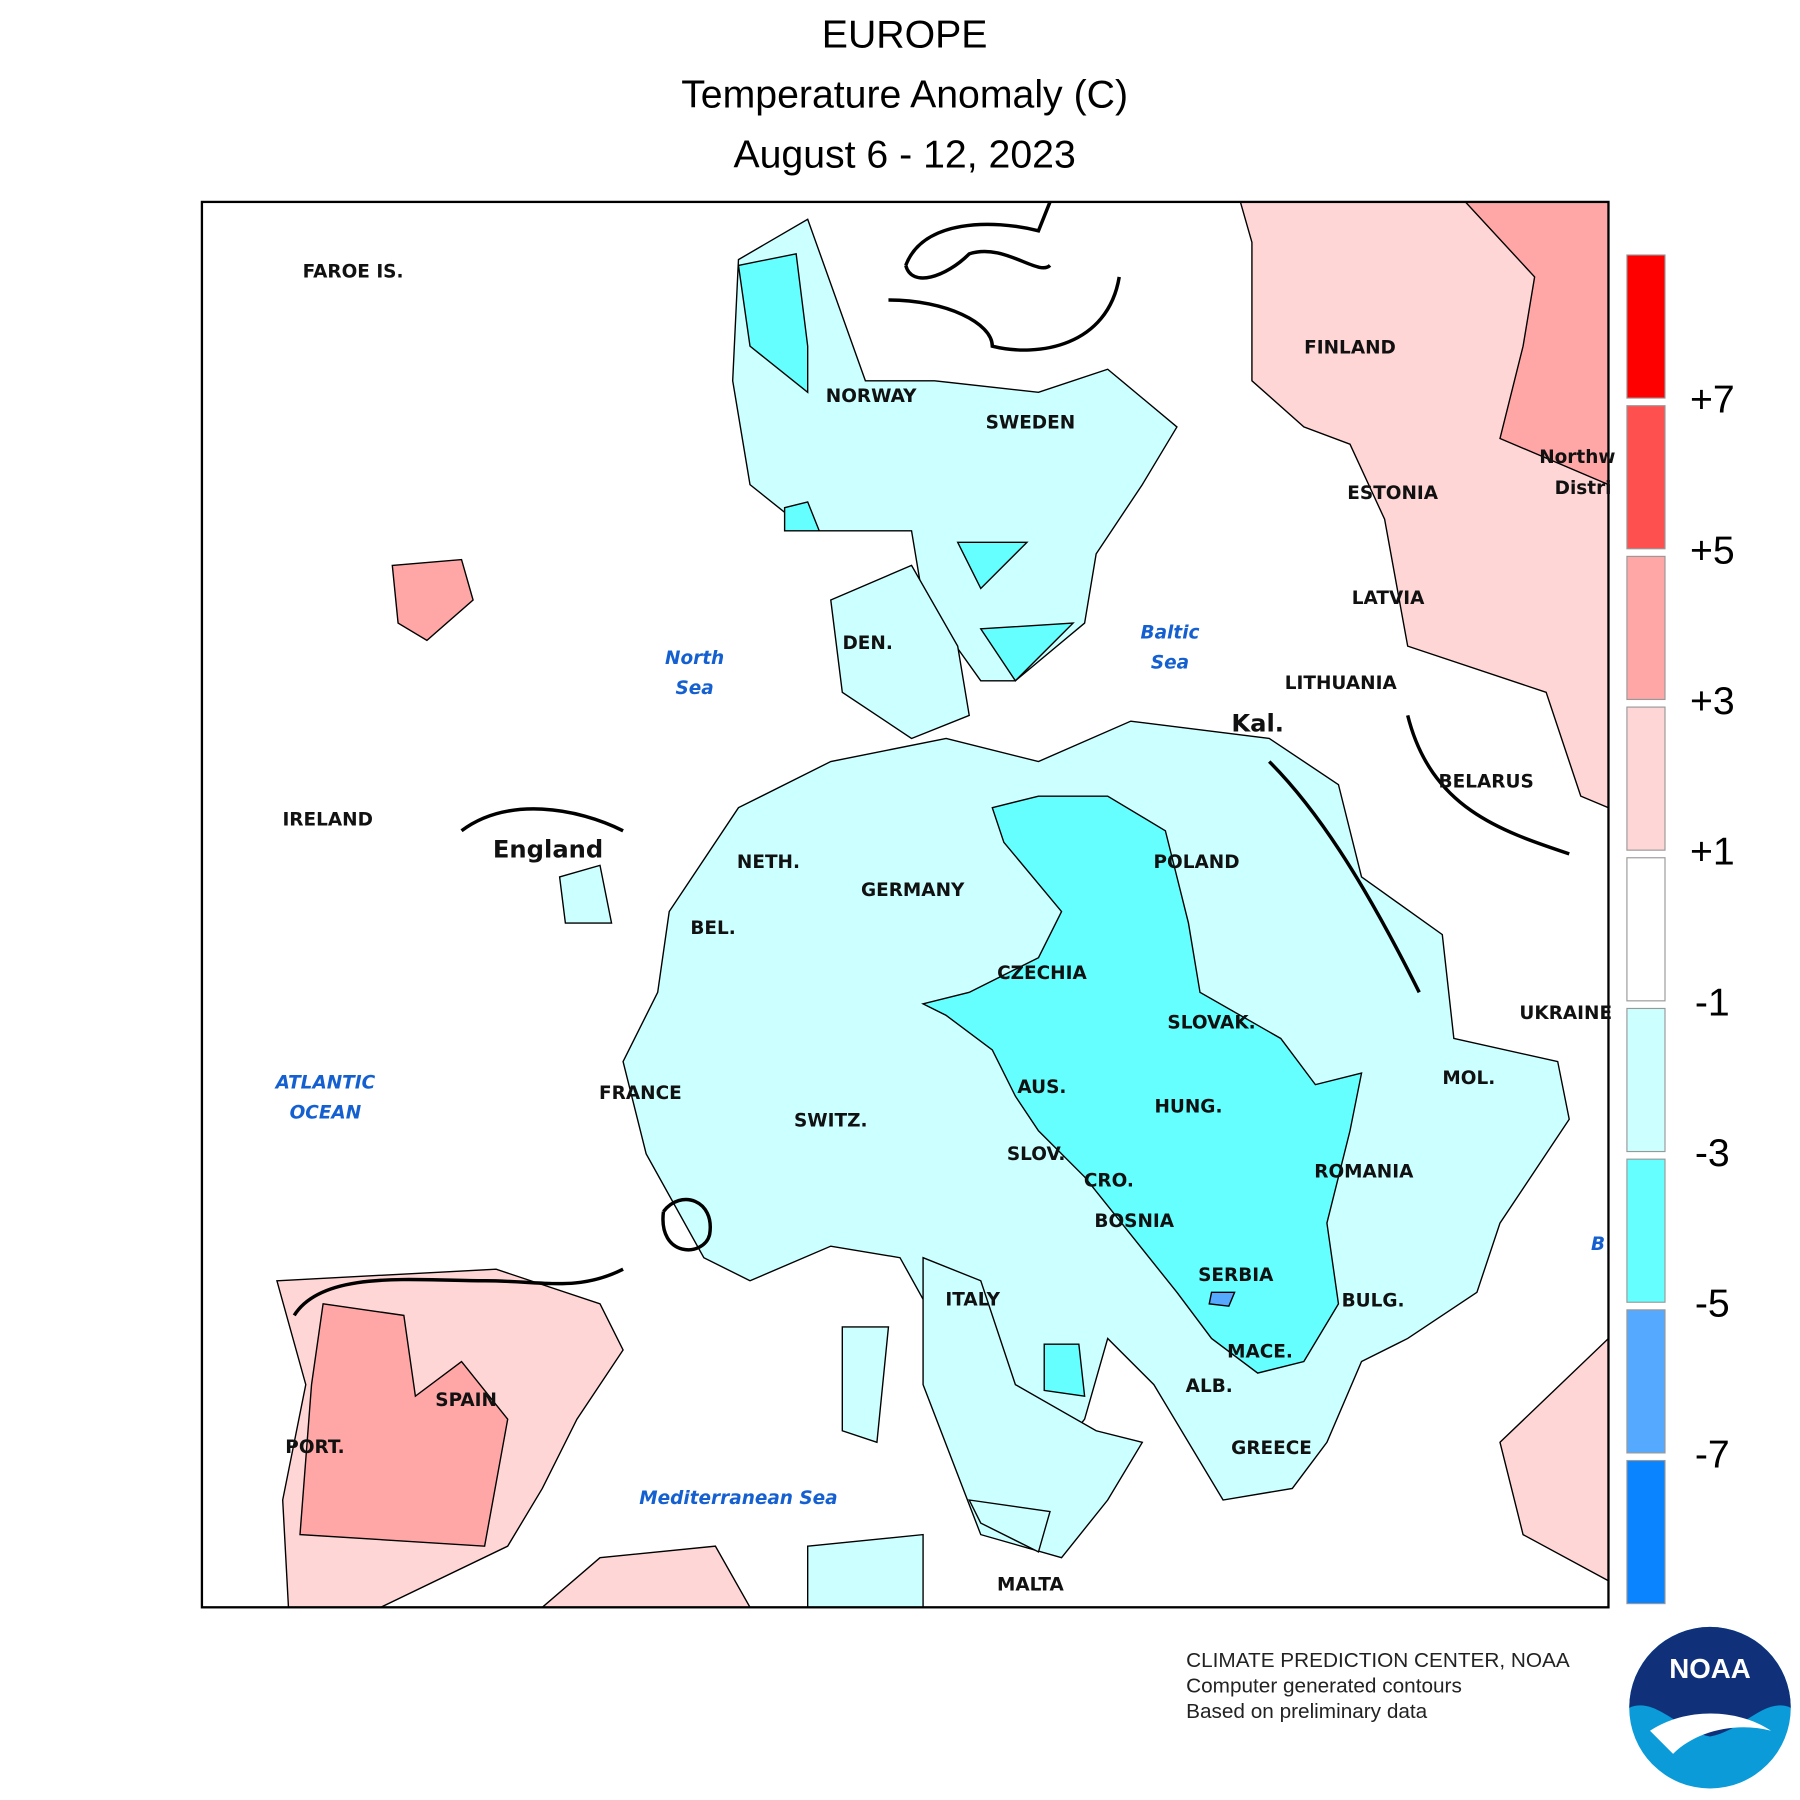  What do you see at coordinates (913, 890) in the screenshot?
I see `place-label: GERMANY` at bounding box center [913, 890].